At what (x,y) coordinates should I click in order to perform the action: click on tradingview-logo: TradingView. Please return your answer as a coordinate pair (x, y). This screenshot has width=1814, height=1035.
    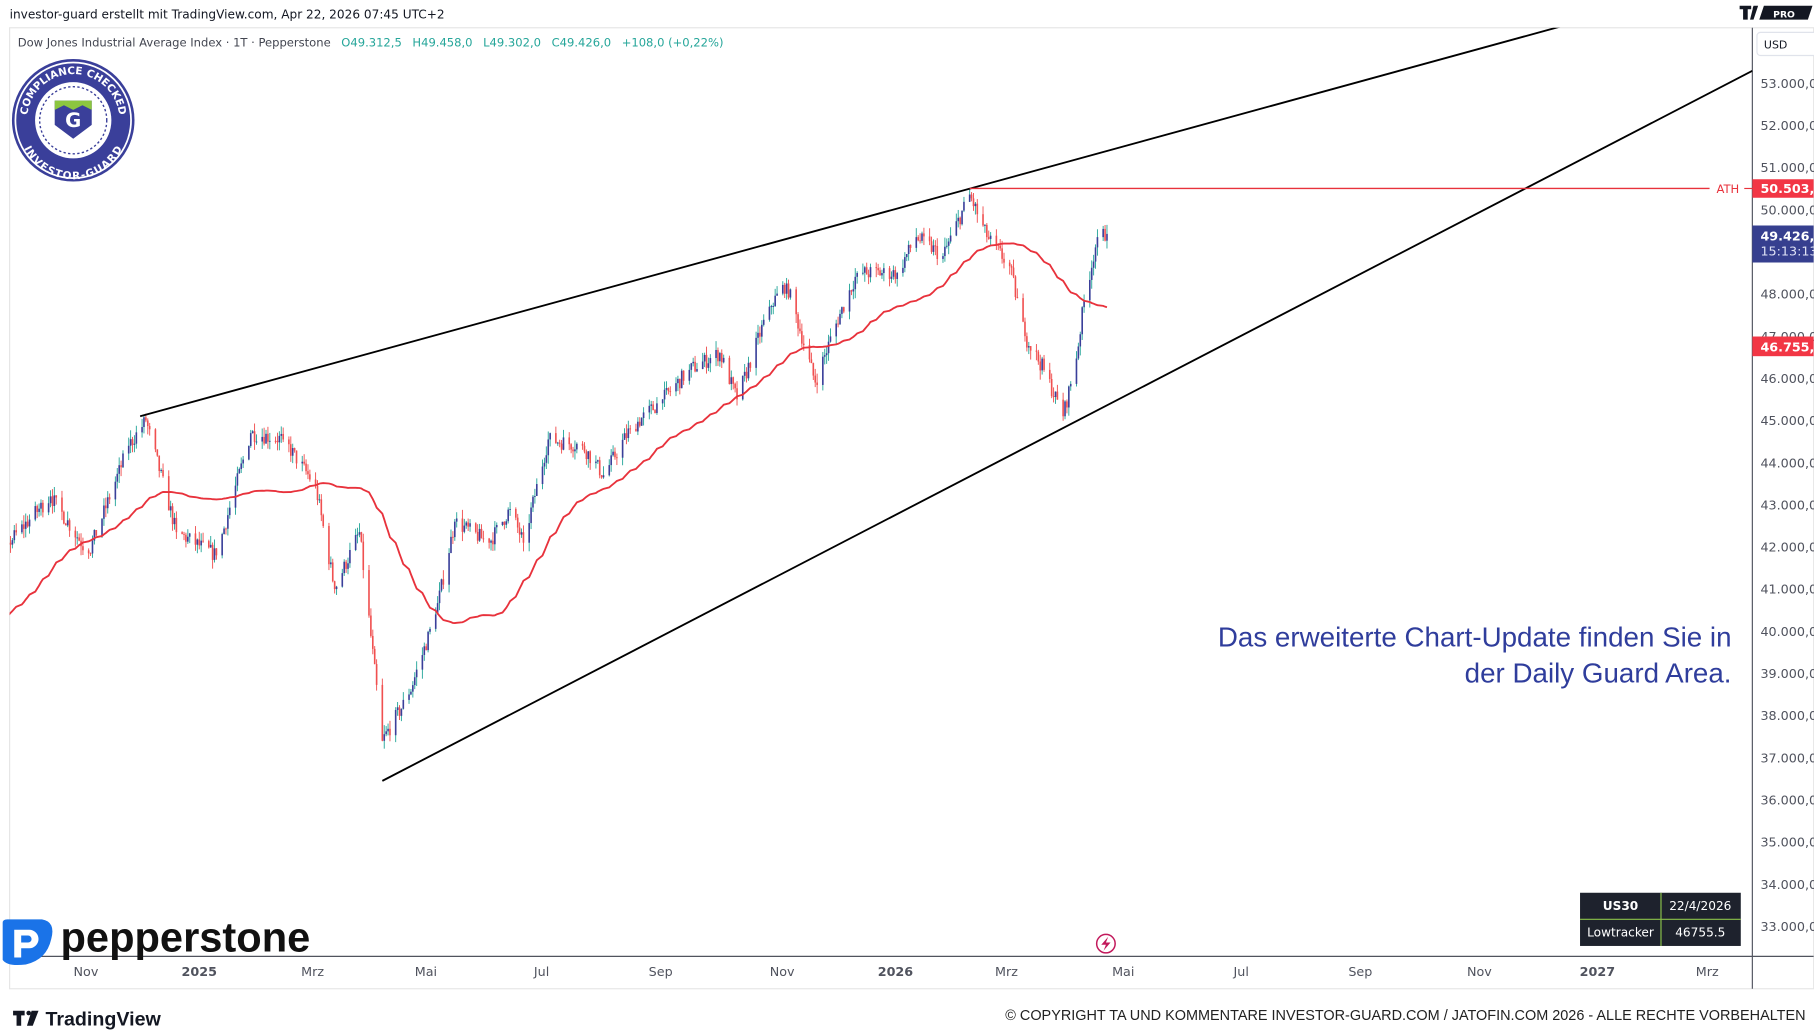
    Looking at the image, I should click on (87, 1020).